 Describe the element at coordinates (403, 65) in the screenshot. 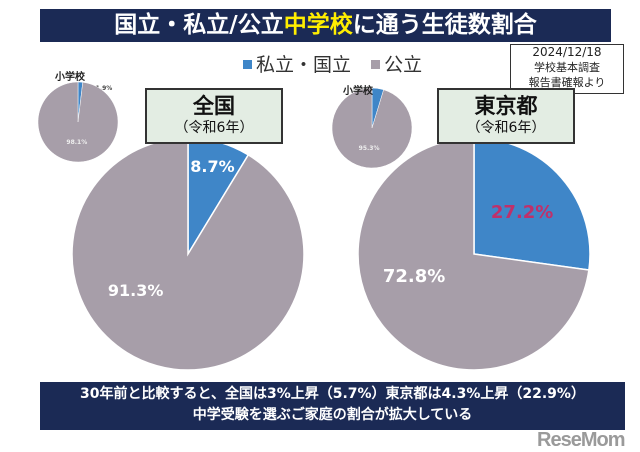

I see `legend-public: 公立` at that location.